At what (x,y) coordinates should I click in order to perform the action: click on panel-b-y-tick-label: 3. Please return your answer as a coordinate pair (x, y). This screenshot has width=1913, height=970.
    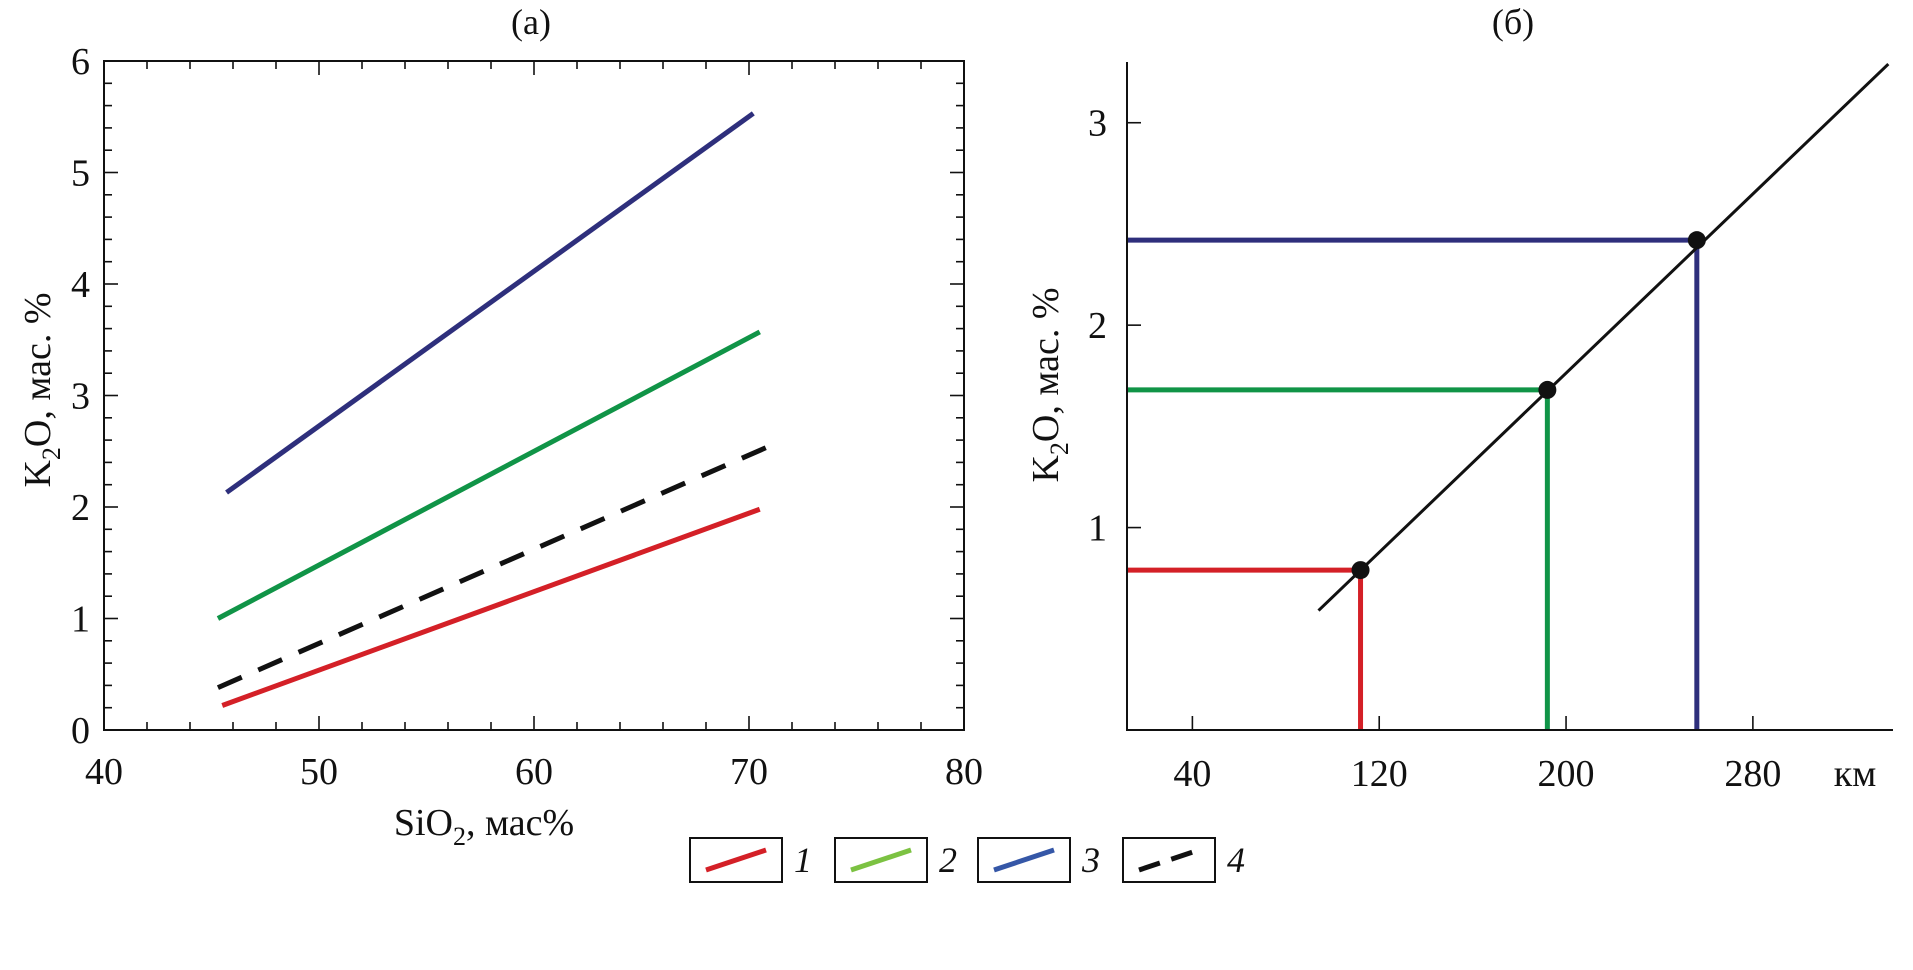
    Looking at the image, I should click on (1097, 124).